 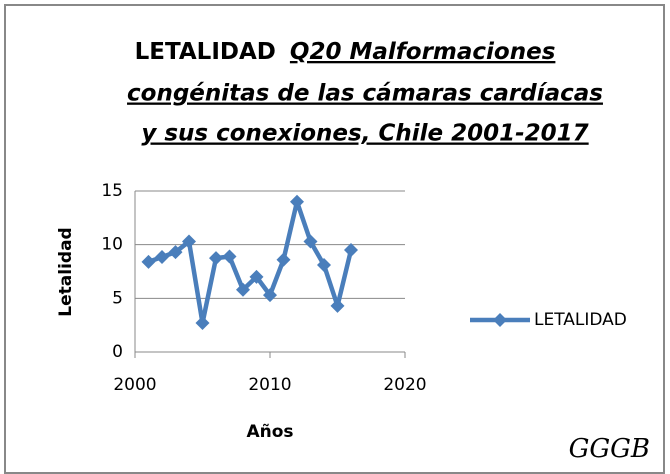 I want to click on y-tick-label: 15, so click(x=112, y=191).